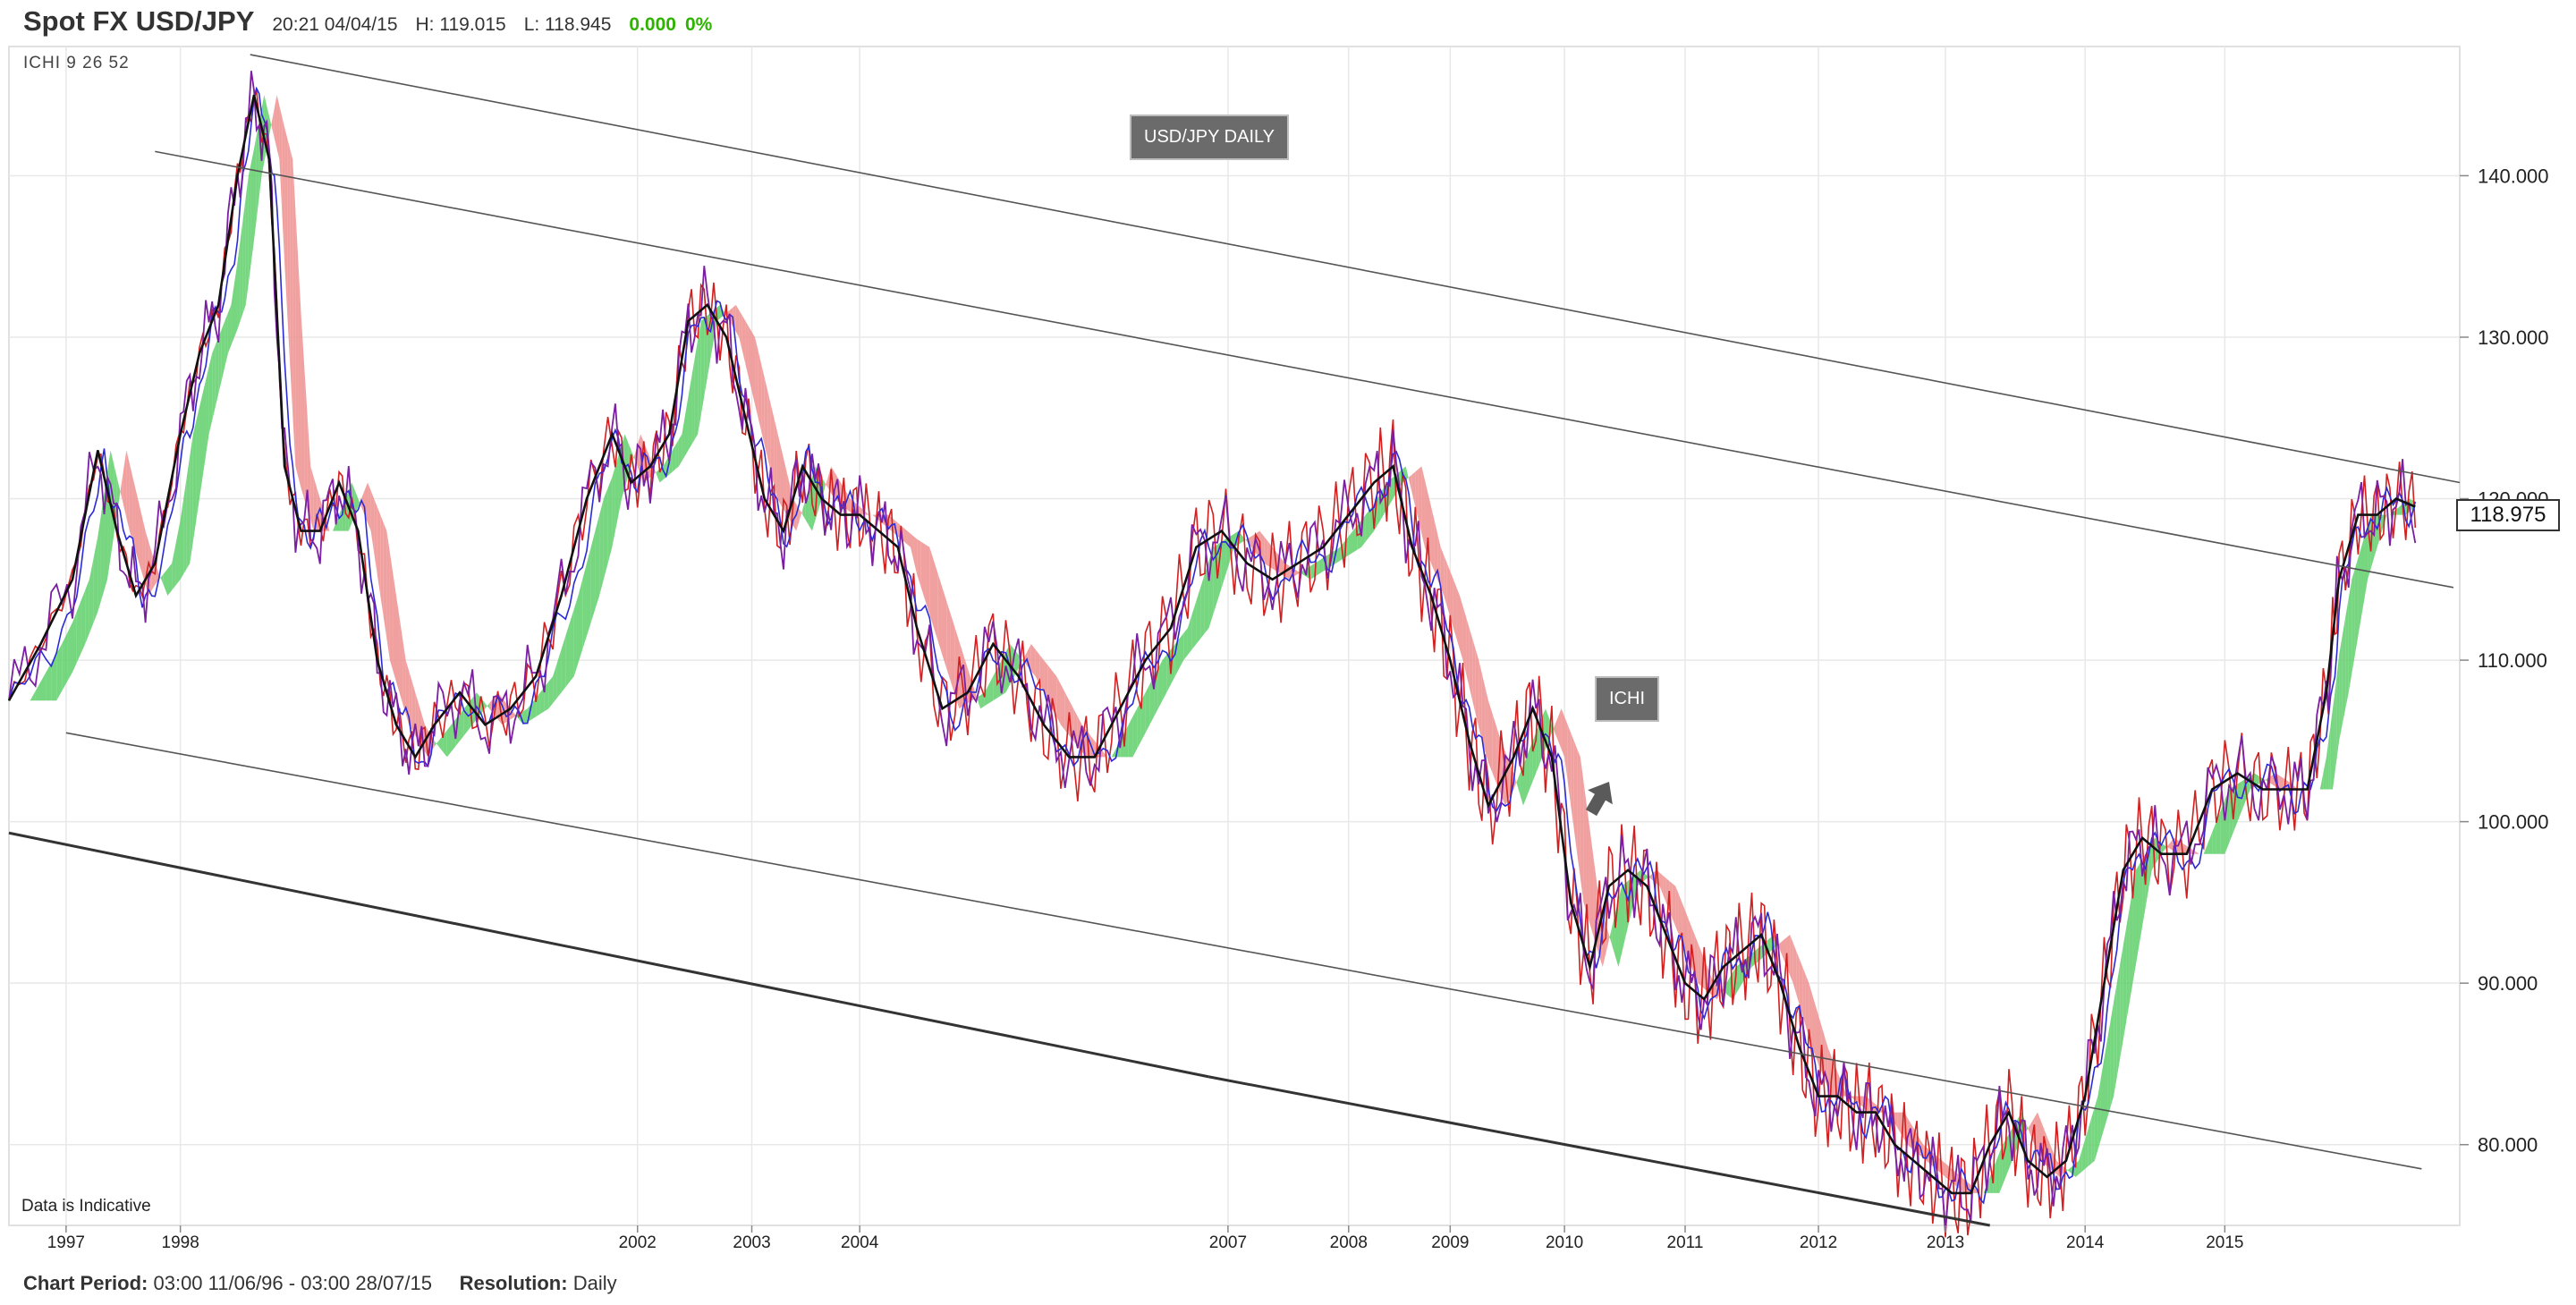 This screenshot has width=2576, height=1305. Describe the element at coordinates (594, 1283) in the screenshot. I see `resolution-value: Daily` at that location.